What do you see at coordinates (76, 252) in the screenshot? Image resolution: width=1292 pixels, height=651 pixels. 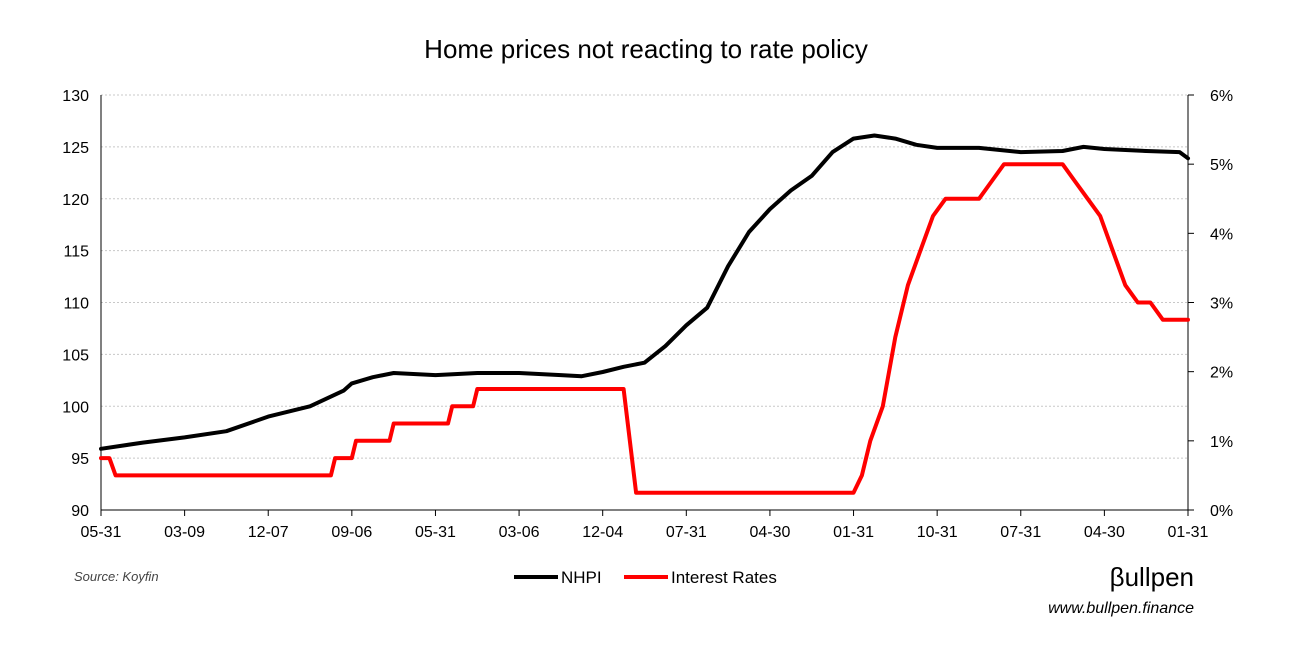 I see `y-left-tick-label: 115` at bounding box center [76, 252].